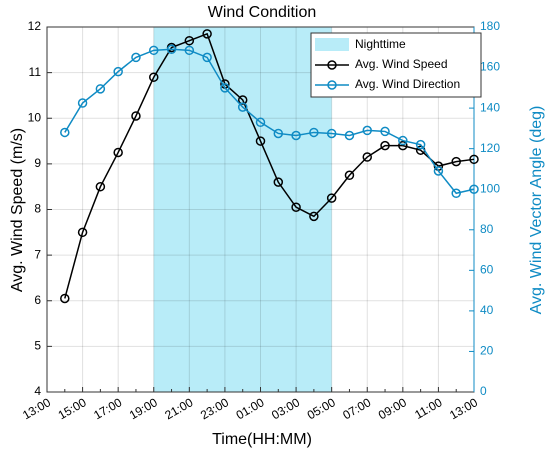 Image resolution: width=550 pixels, height=454 pixels. What do you see at coordinates (380, 44) in the screenshot?
I see `legend-label: Nighttime` at bounding box center [380, 44].